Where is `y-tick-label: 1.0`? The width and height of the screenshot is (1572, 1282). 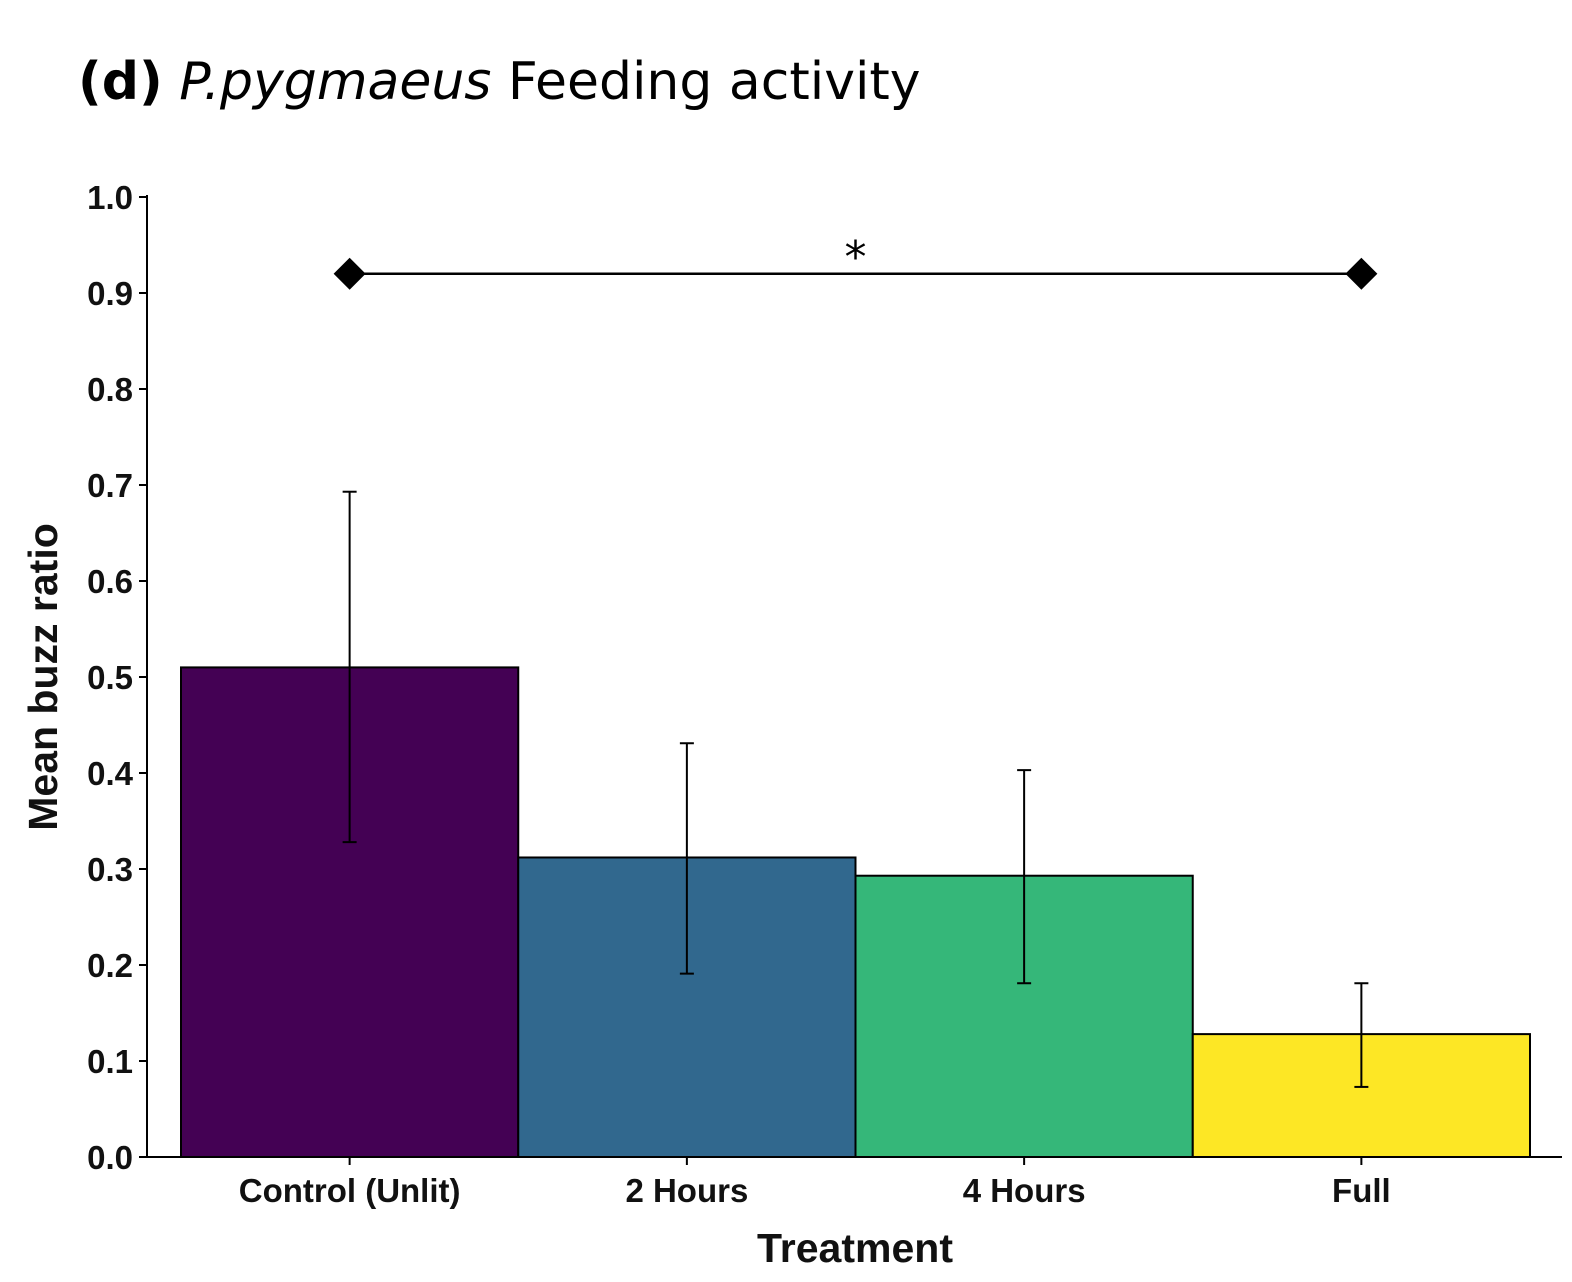
y-tick-label: 1.0 is located at coordinates (110, 197).